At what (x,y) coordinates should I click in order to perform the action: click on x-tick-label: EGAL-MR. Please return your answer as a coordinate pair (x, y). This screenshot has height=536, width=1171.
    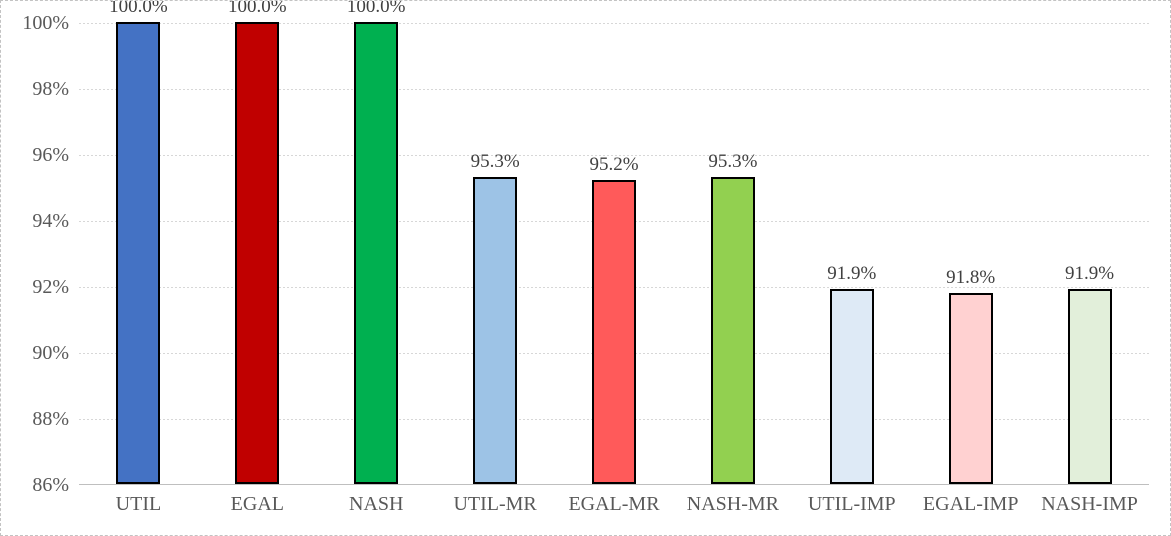
    Looking at the image, I should click on (614, 504).